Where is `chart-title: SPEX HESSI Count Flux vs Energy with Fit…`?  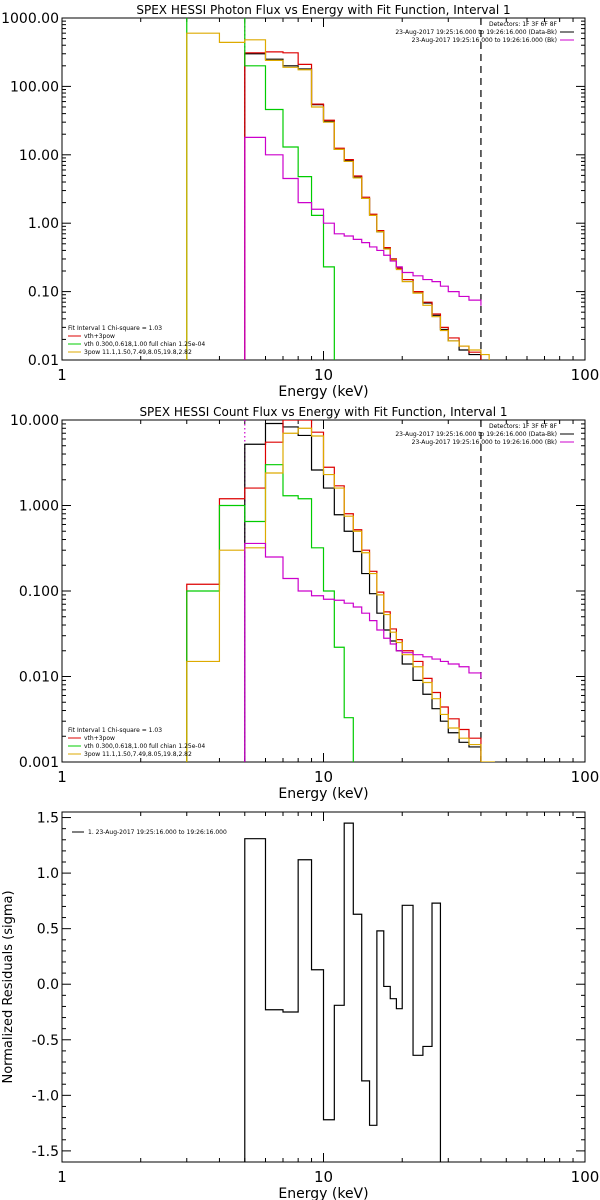 chart-title: SPEX HESSI Count Flux vs Energy with Fit… is located at coordinates (323, 412).